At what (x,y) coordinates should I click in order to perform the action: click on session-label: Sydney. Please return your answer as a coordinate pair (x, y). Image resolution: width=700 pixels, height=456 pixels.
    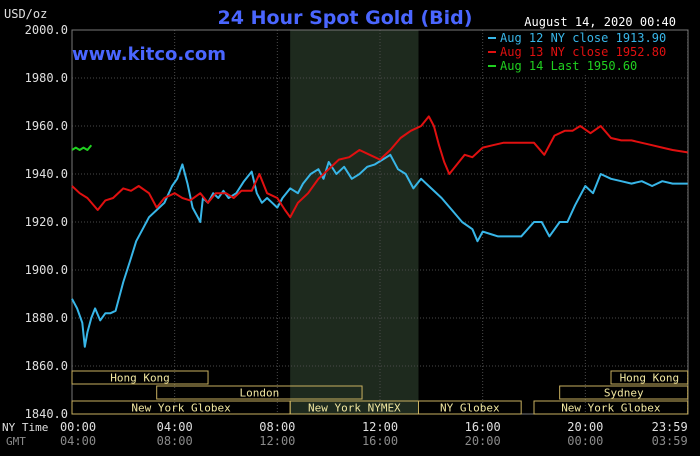
    Looking at the image, I should click on (624, 393).